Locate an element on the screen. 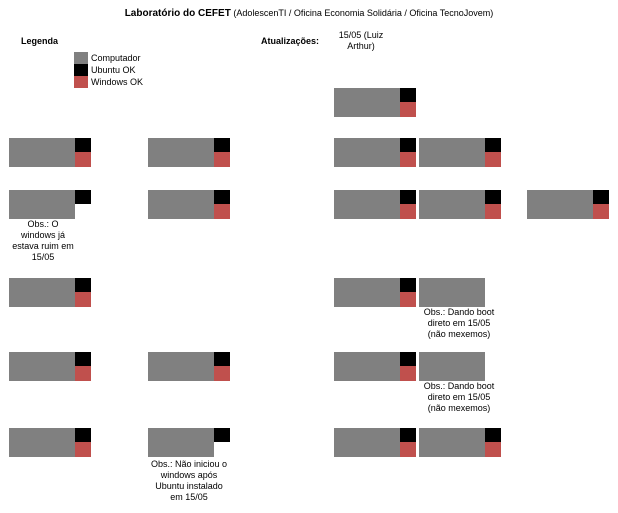 The image size is (618, 513). computer-pc-row4-col4 is located at coordinates (460, 366).